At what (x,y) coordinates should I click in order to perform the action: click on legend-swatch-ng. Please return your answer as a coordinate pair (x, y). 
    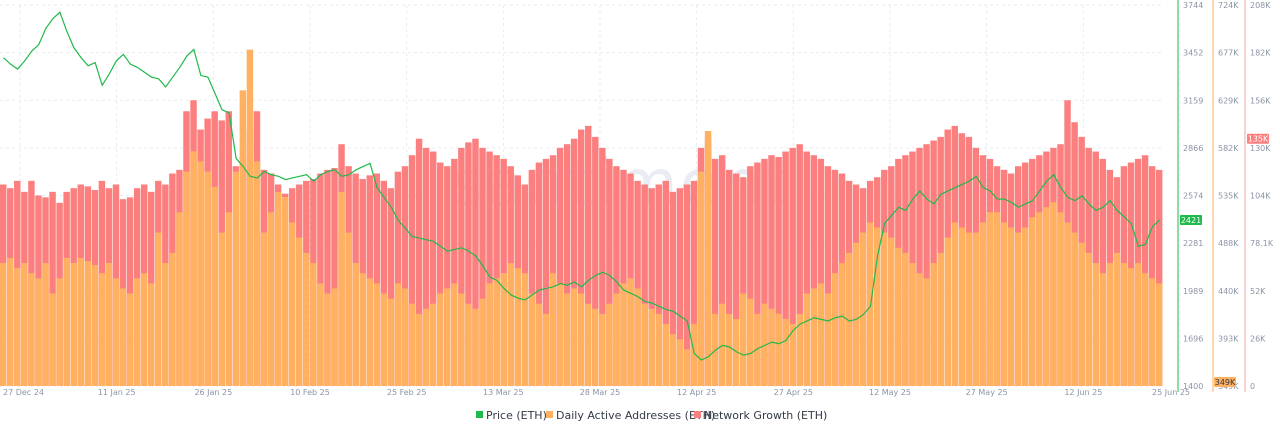
    Looking at the image, I should click on (697, 414).